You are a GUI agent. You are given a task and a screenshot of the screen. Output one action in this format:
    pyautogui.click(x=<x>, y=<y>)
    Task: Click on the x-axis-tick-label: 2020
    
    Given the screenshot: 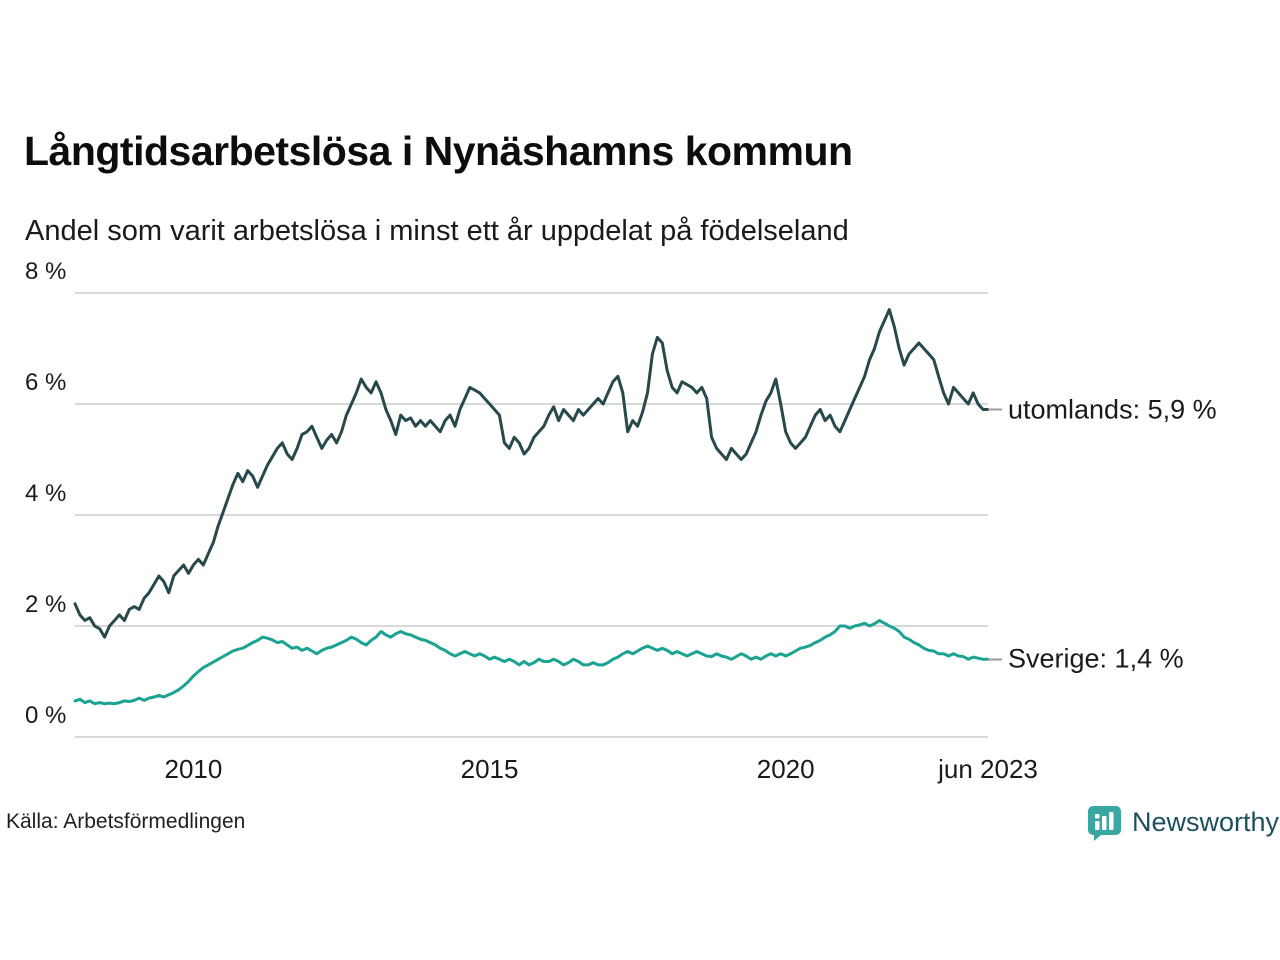 What is the action you would take?
    pyautogui.click(x=785, y=769)
    